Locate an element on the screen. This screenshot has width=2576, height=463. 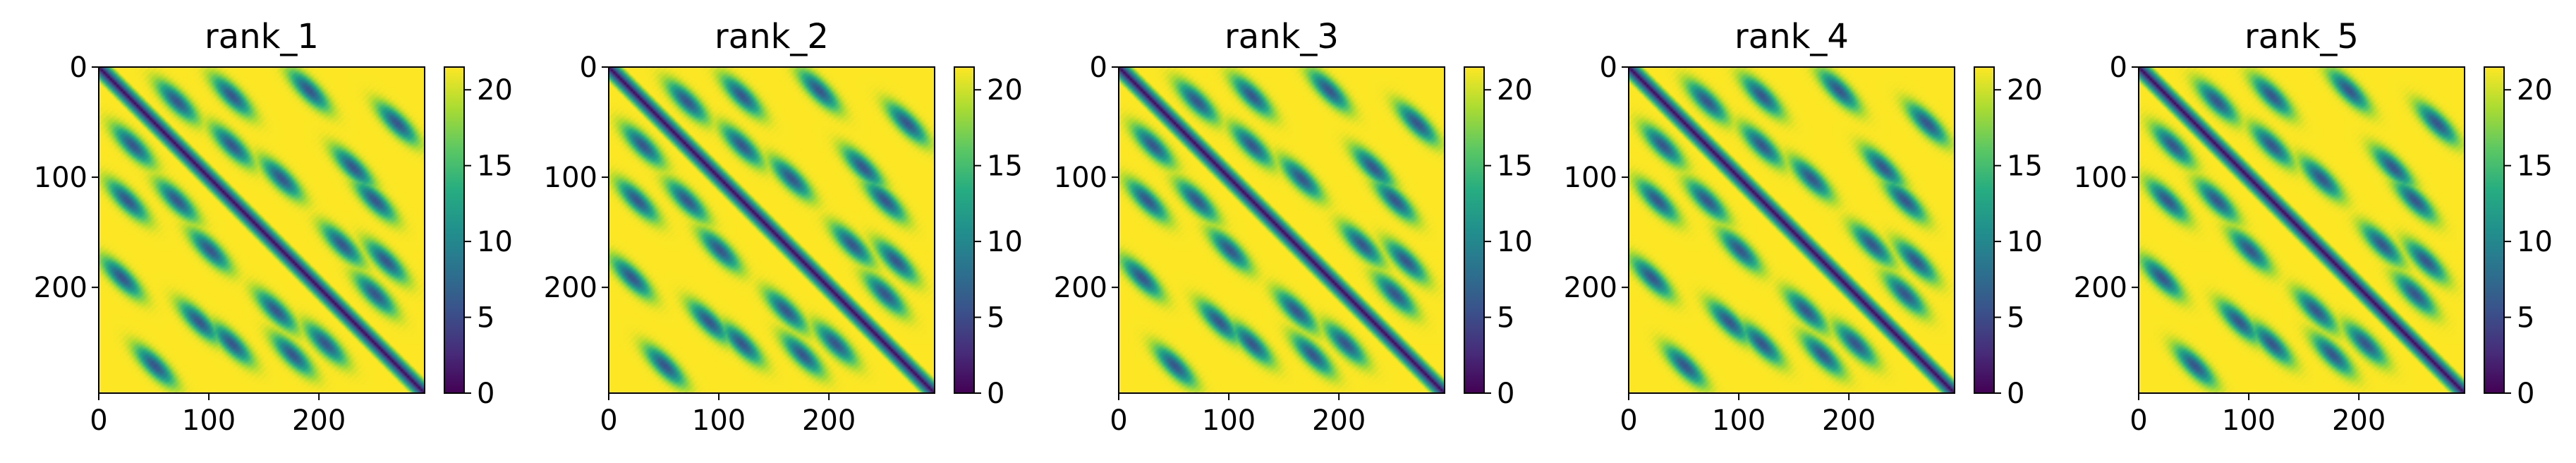
panel-title: rank_3 is located at coordinates (1282, 36).